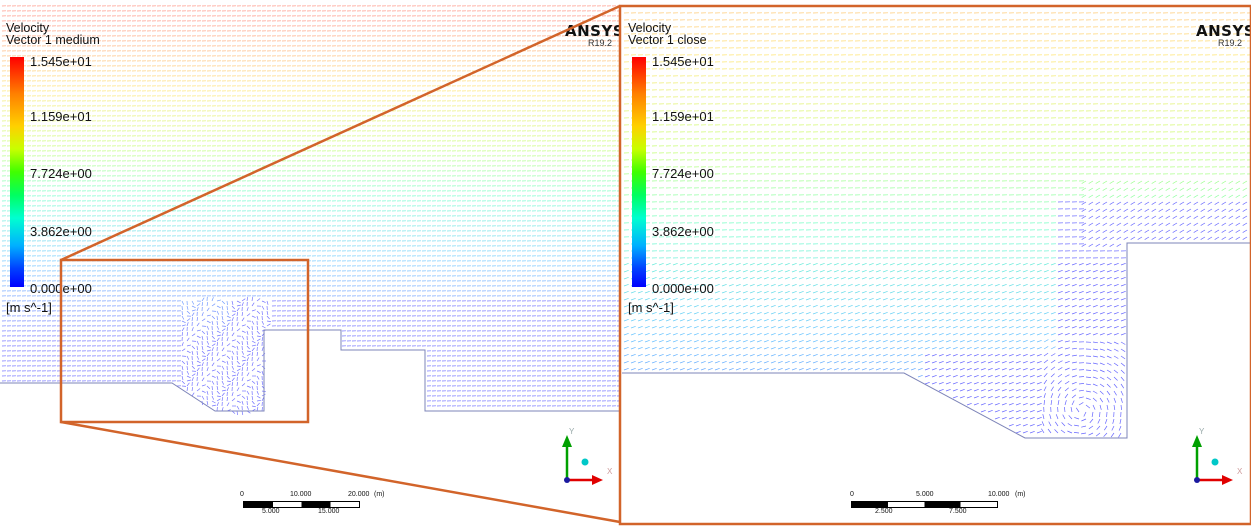 Image resolution: width=1251 pixels, height=527 pixels. Describe the element at coordinates (958, 511) in the screenshot. I see `right-scale-label: 7.500` at that location.